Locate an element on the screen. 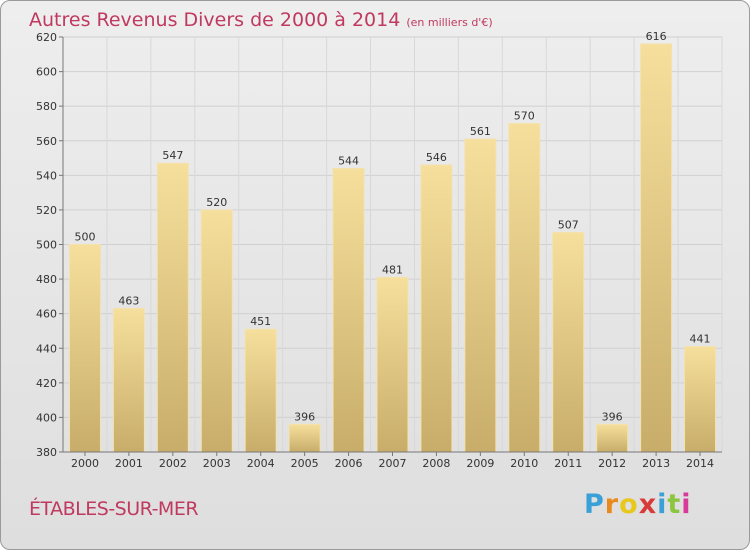 The width and height of the screenshot is (750, 550). logo-letter: o is located at coordinates (629, 504).